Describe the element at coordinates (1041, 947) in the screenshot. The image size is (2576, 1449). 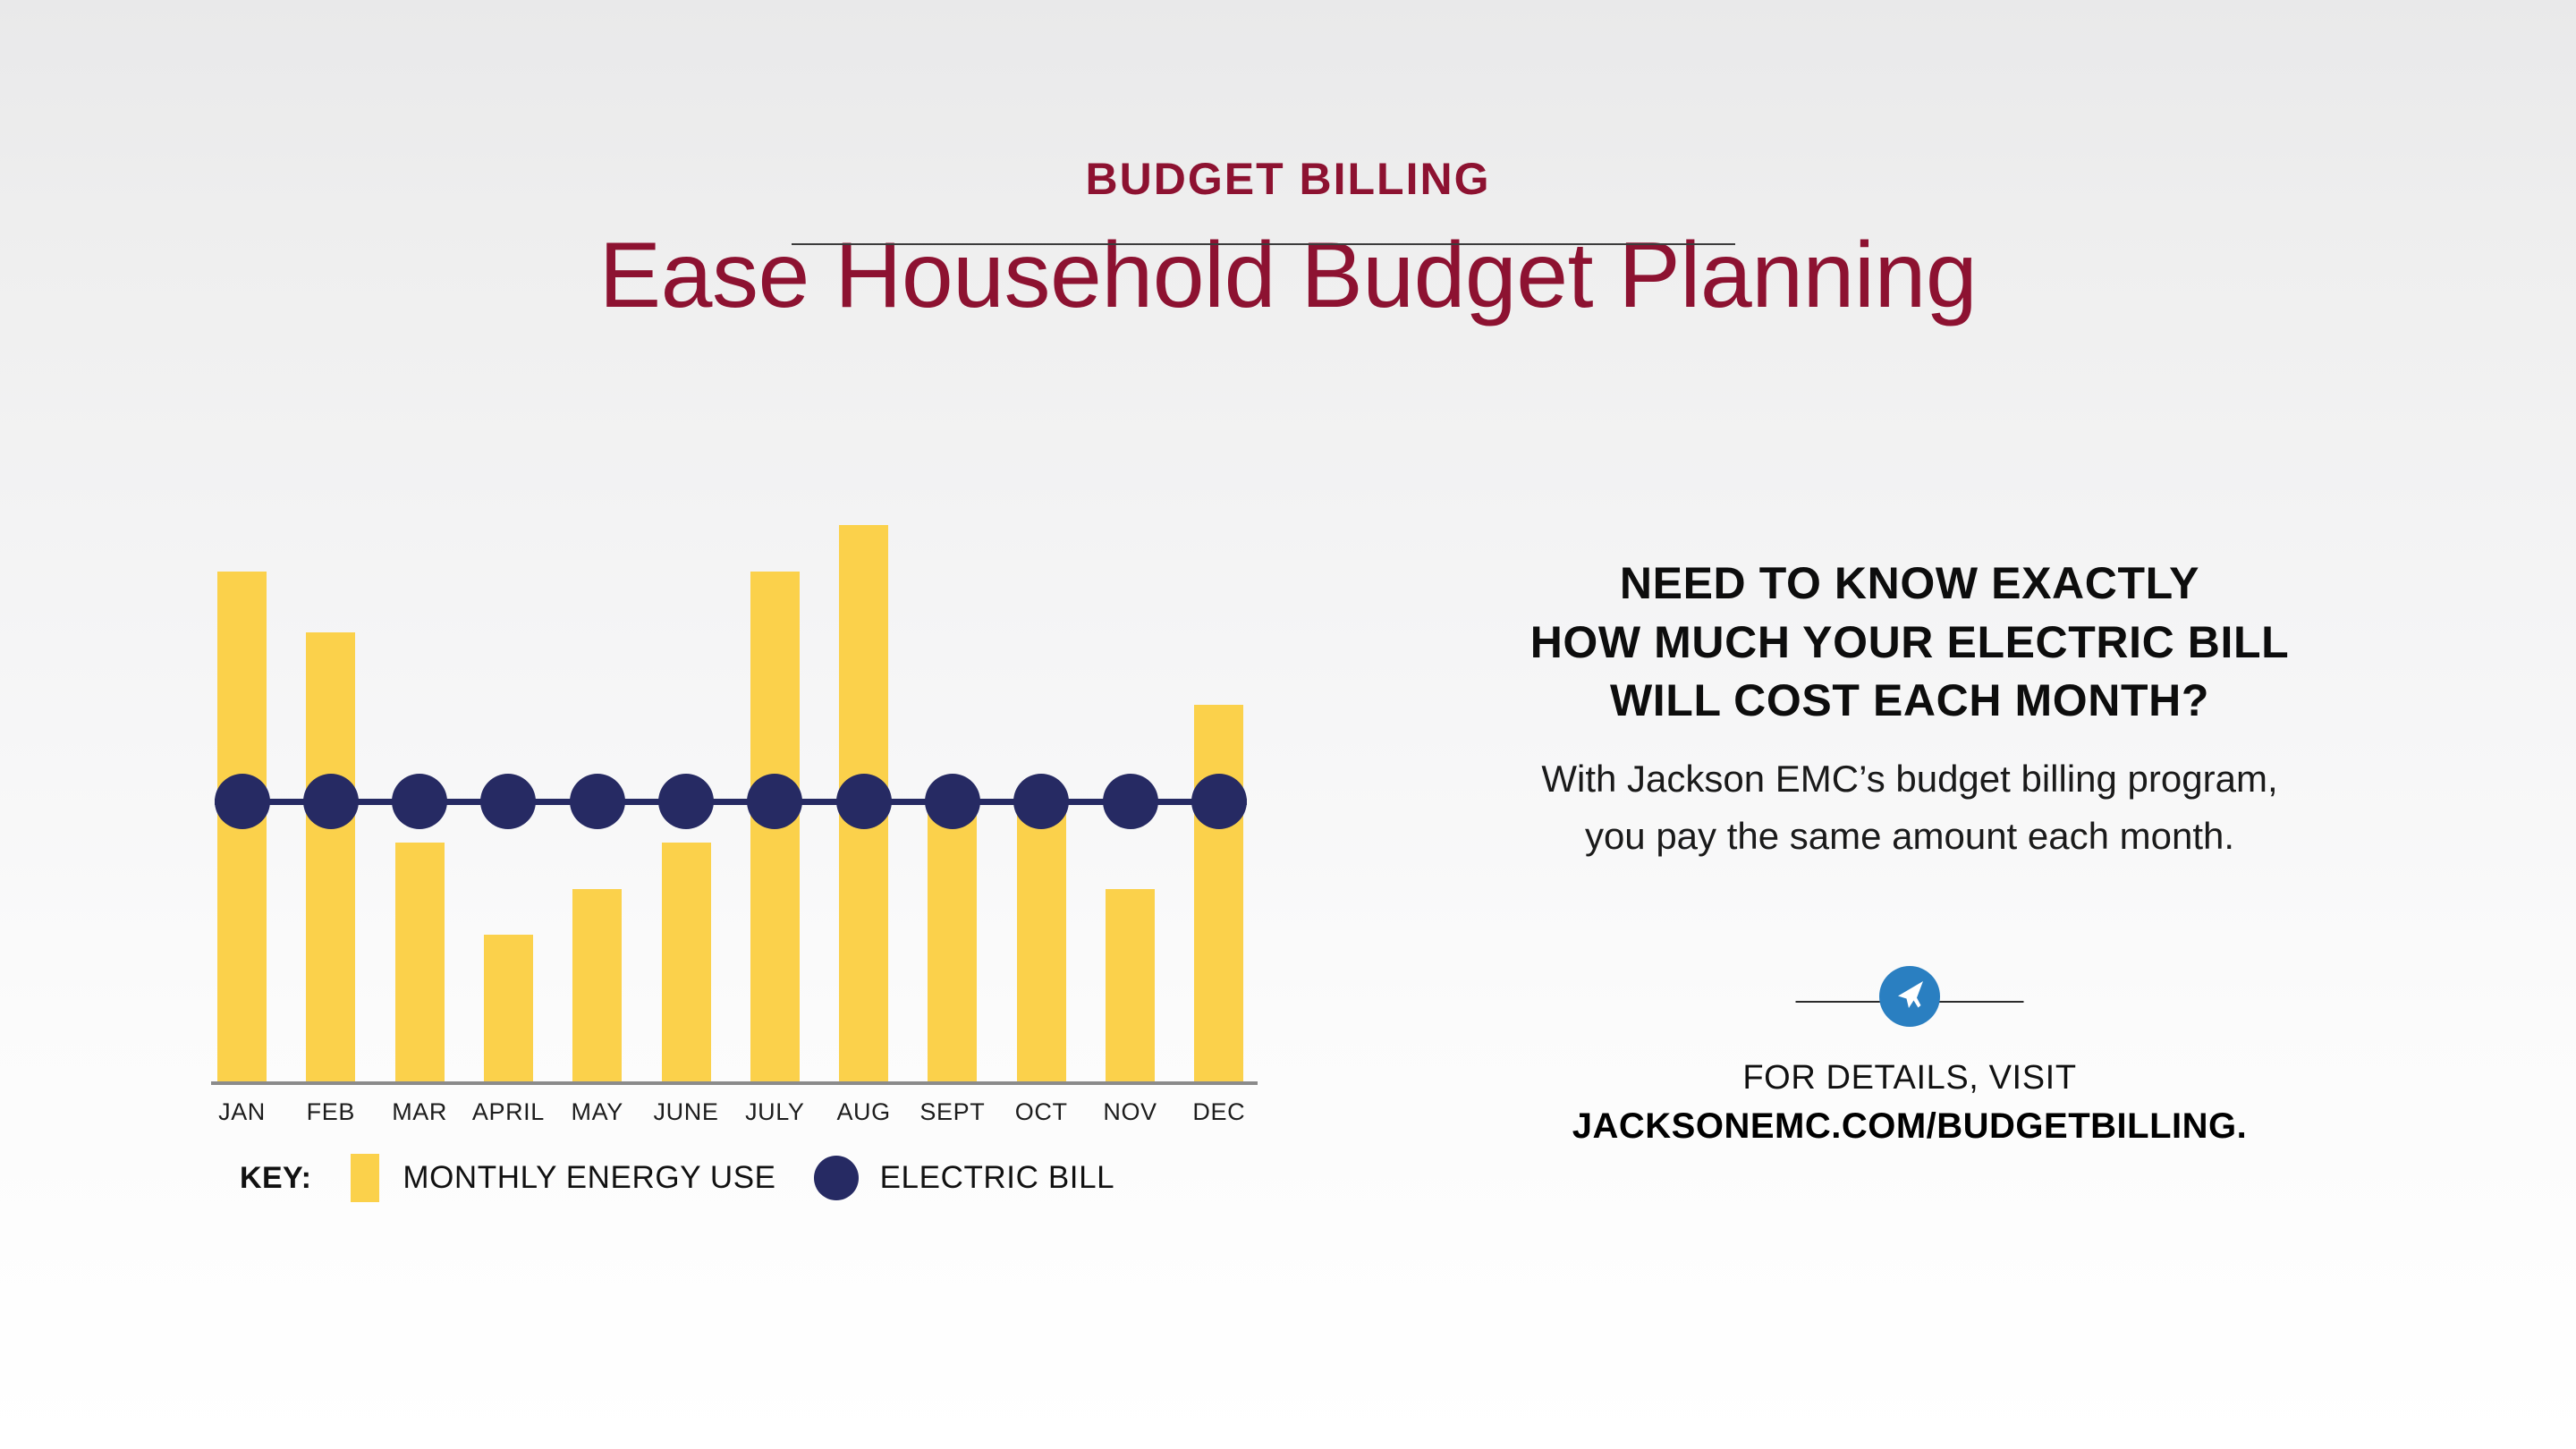
I see `bar-oct` at that location.